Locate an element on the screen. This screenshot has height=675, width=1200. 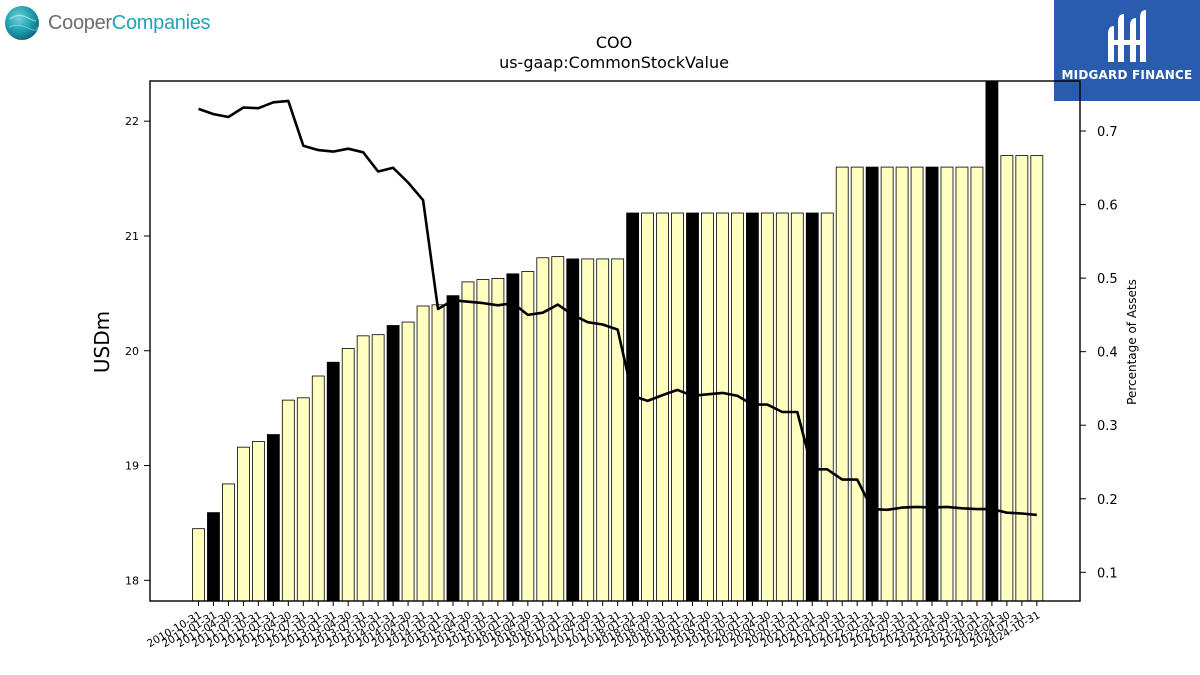
logo-word-companies: Companies is located at coordinates (161, 22).